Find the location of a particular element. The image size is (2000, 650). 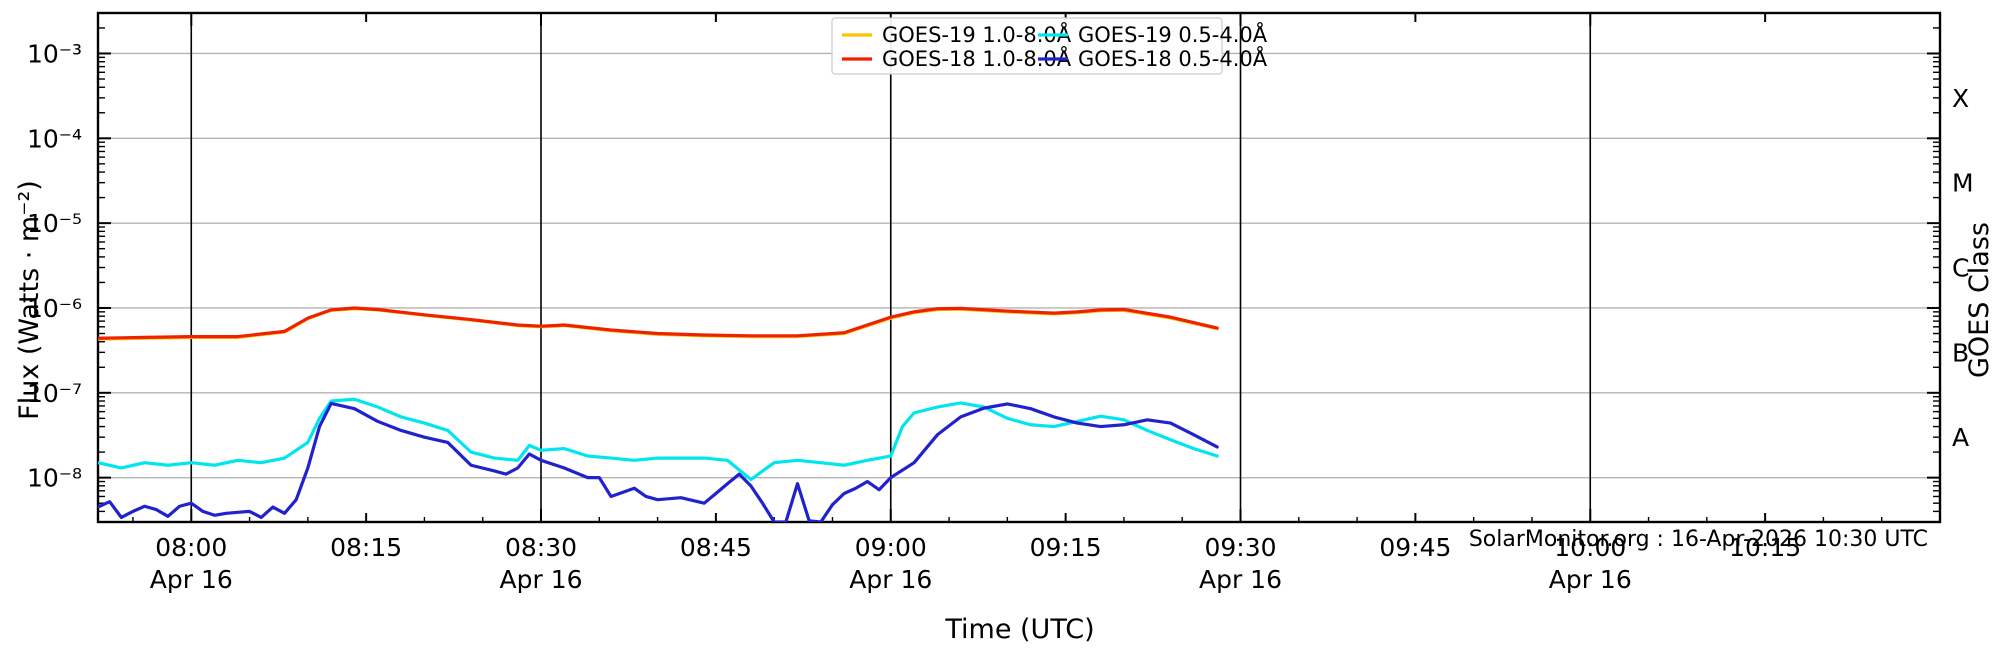

y2-axis-title: GOES Class is located at coordinates (1979, 300).